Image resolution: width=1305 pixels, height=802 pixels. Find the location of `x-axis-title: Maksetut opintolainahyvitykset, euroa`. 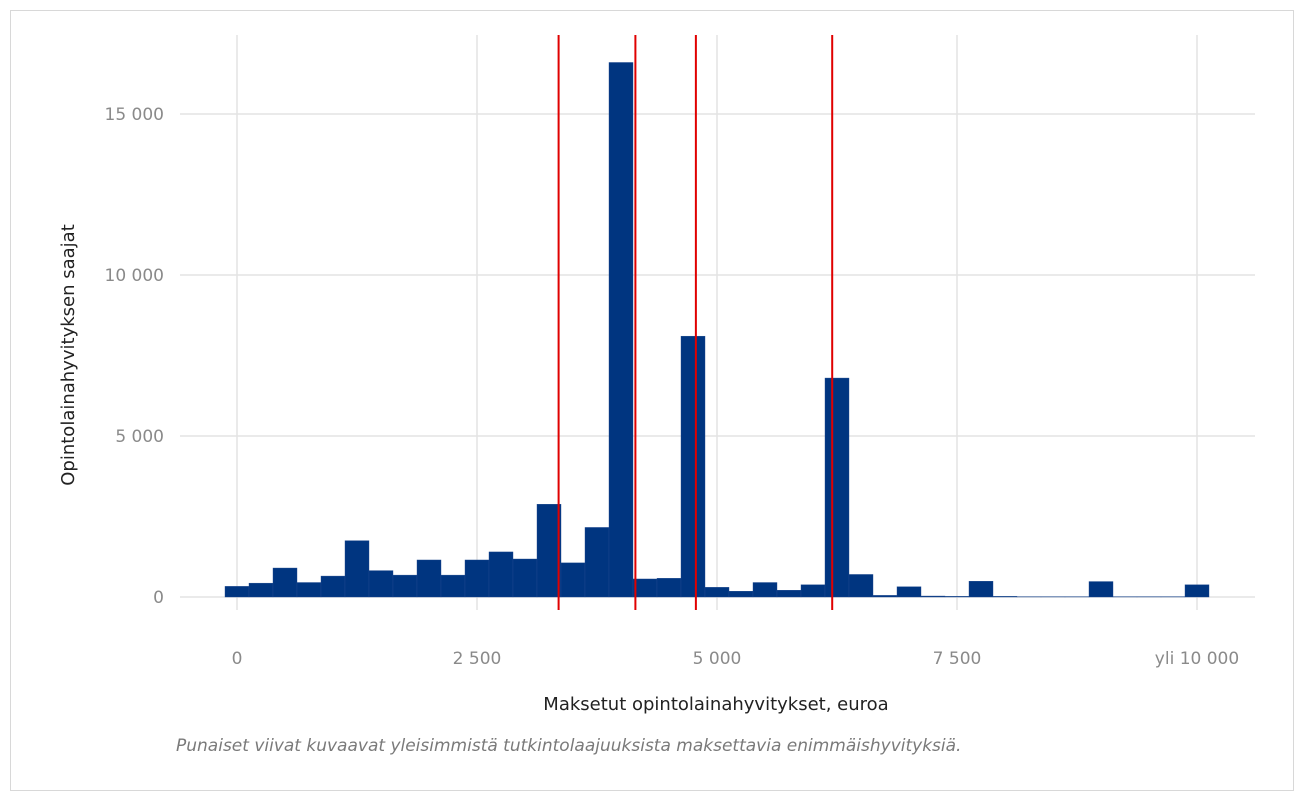

x-axis-title: Maksetut opintolainahyvitykset, euroa is located at coordinates (715, 704).